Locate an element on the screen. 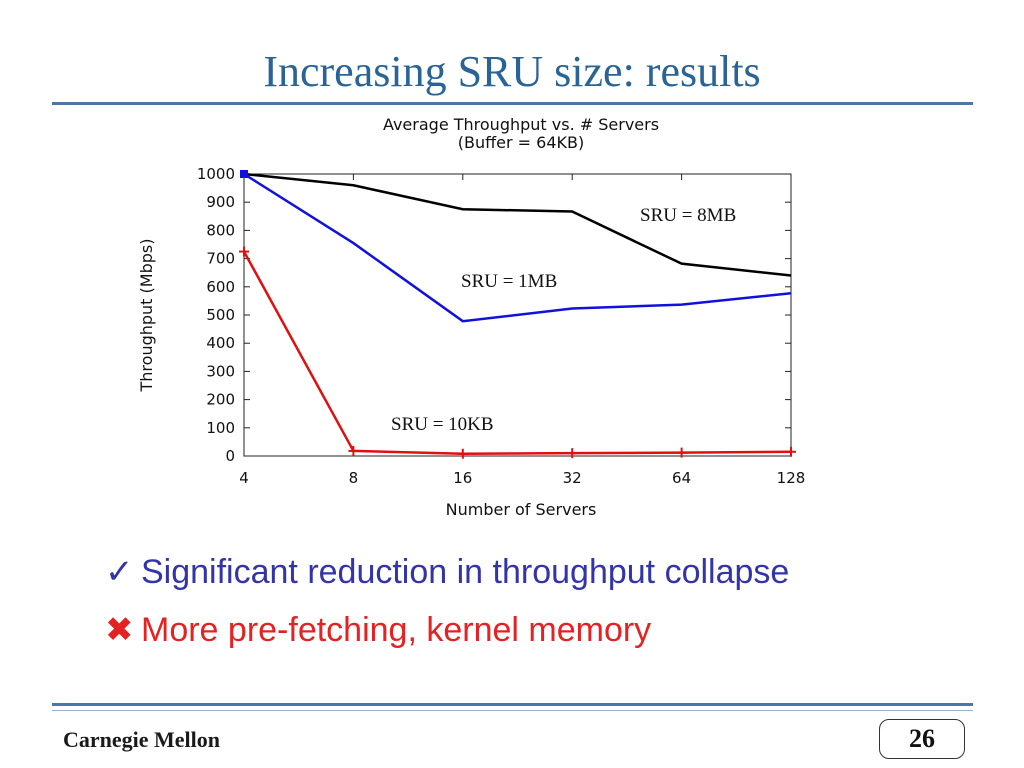  x-axis-label: Number of Servers is located at coordinates (521, 509).